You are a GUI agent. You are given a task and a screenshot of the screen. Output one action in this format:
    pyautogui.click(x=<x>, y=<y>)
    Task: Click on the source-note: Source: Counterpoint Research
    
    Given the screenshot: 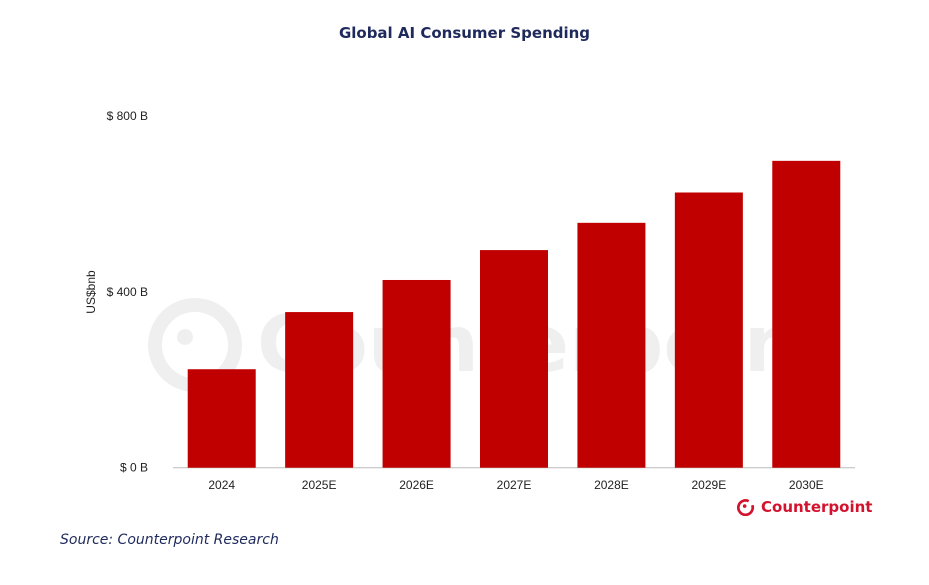 What is the action you would take?
    pyautogui.click(x=169, y=540)
    